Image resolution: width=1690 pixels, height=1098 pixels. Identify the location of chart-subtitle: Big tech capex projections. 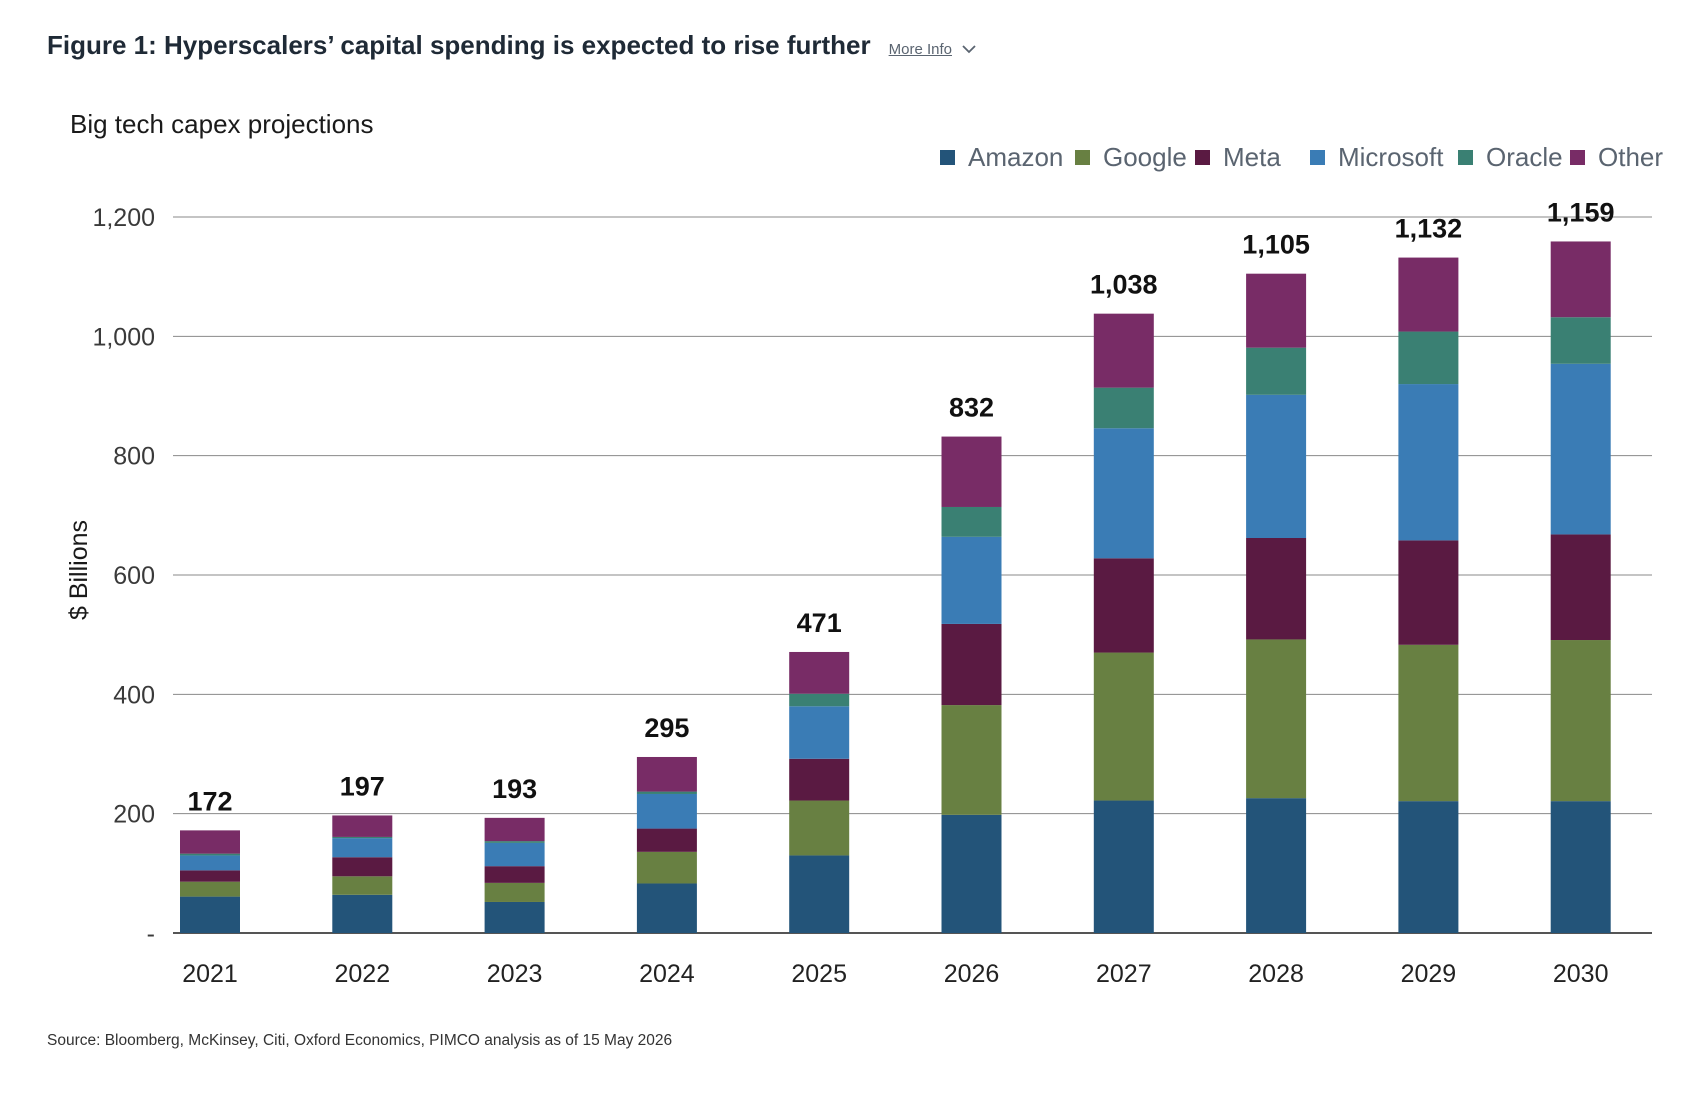
(222, 124).